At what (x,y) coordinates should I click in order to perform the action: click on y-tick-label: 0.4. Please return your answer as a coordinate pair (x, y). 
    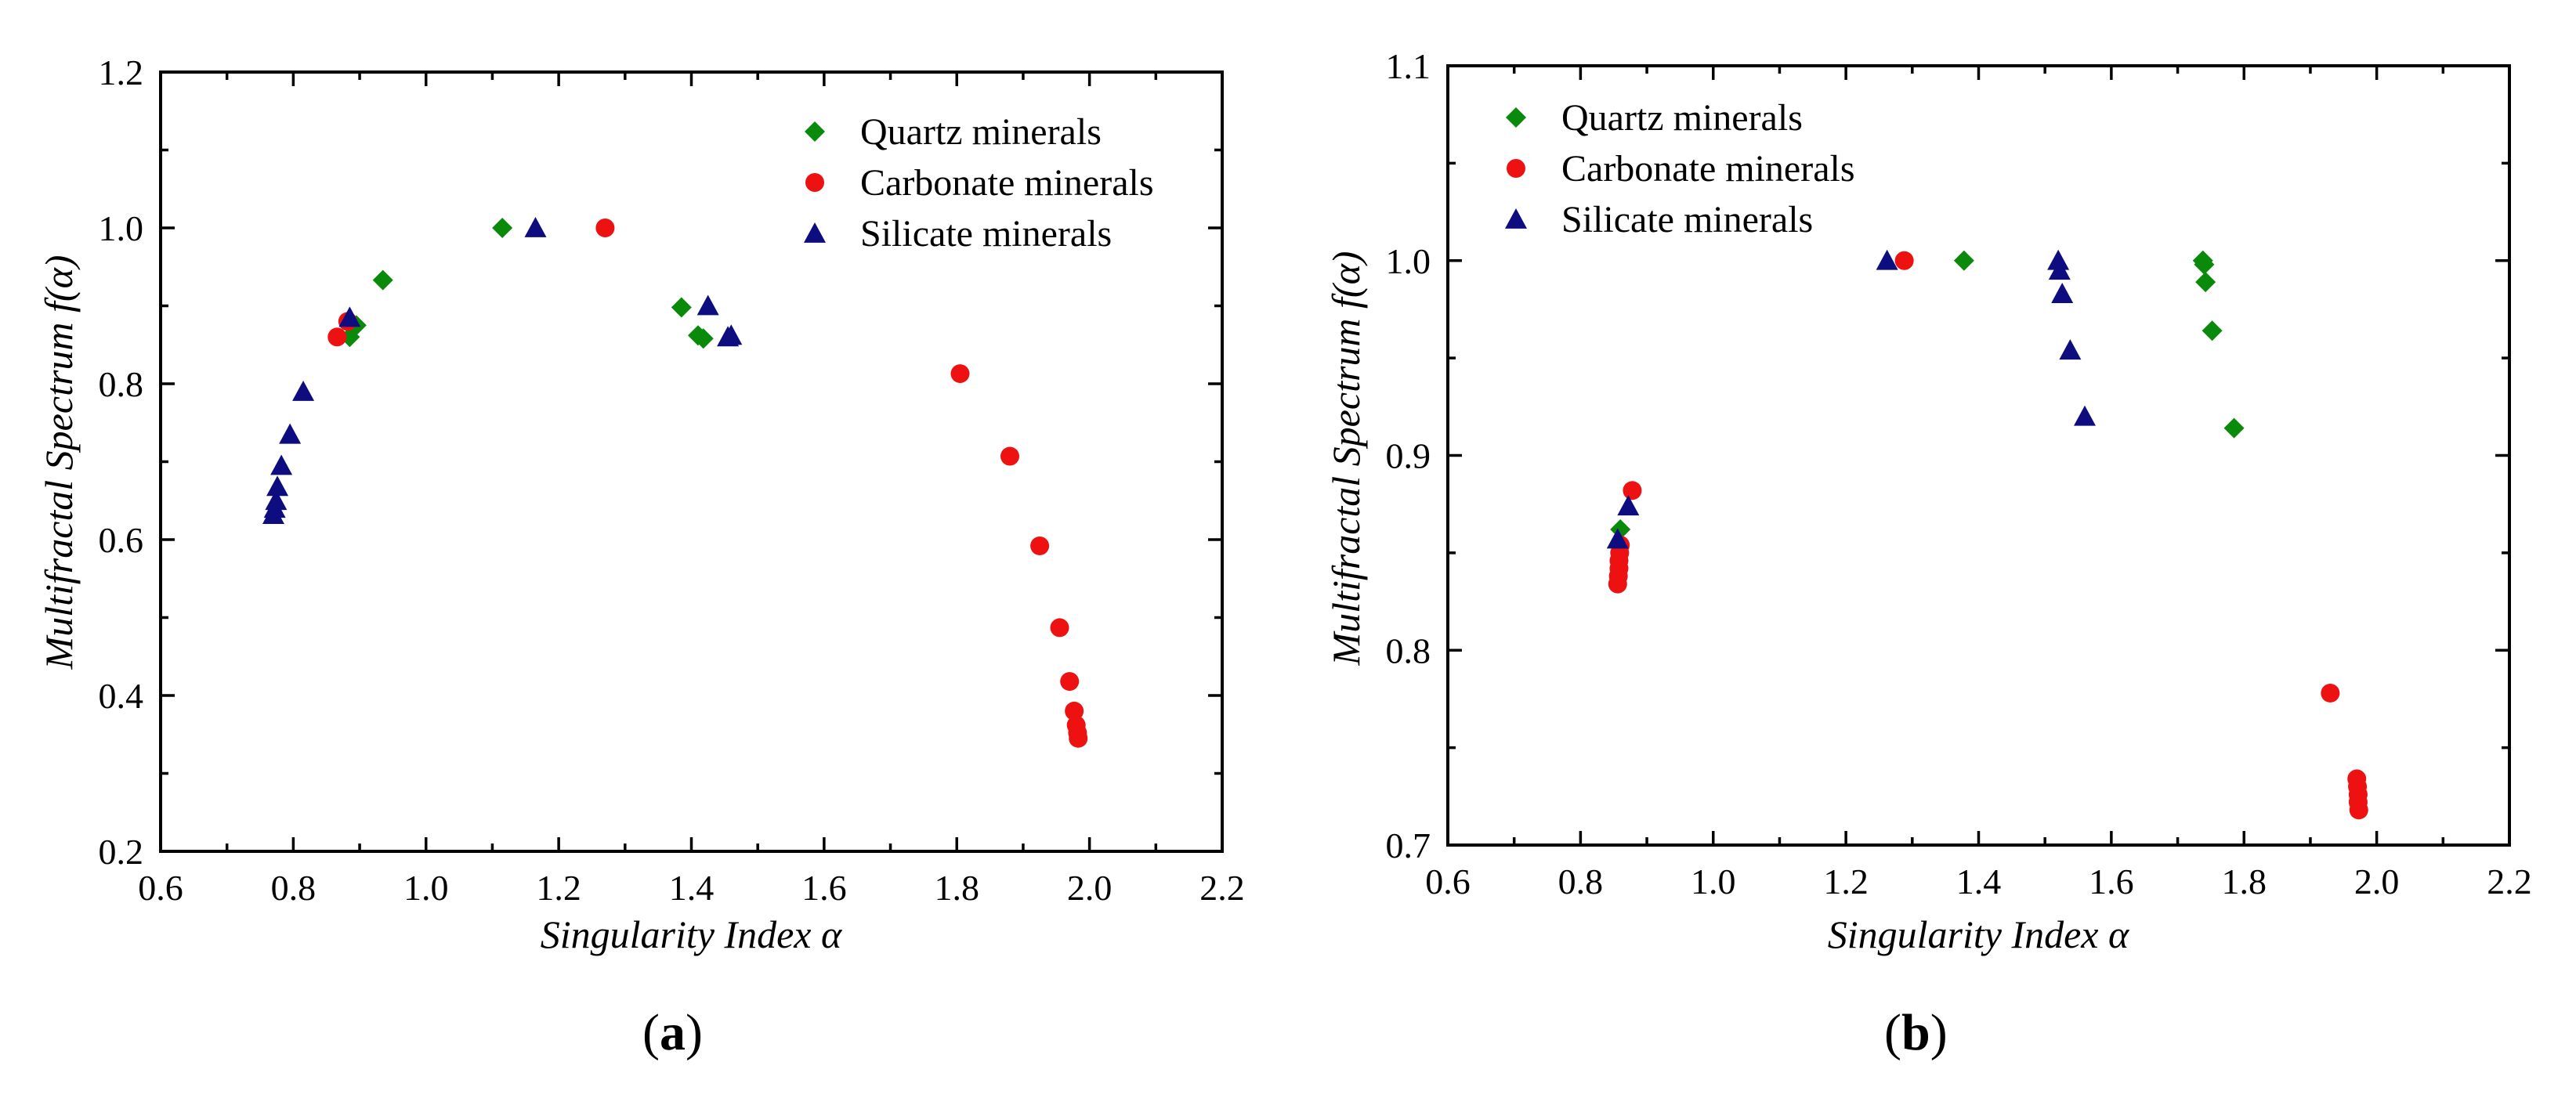
    Looking at the image, I should click on (121, 696).